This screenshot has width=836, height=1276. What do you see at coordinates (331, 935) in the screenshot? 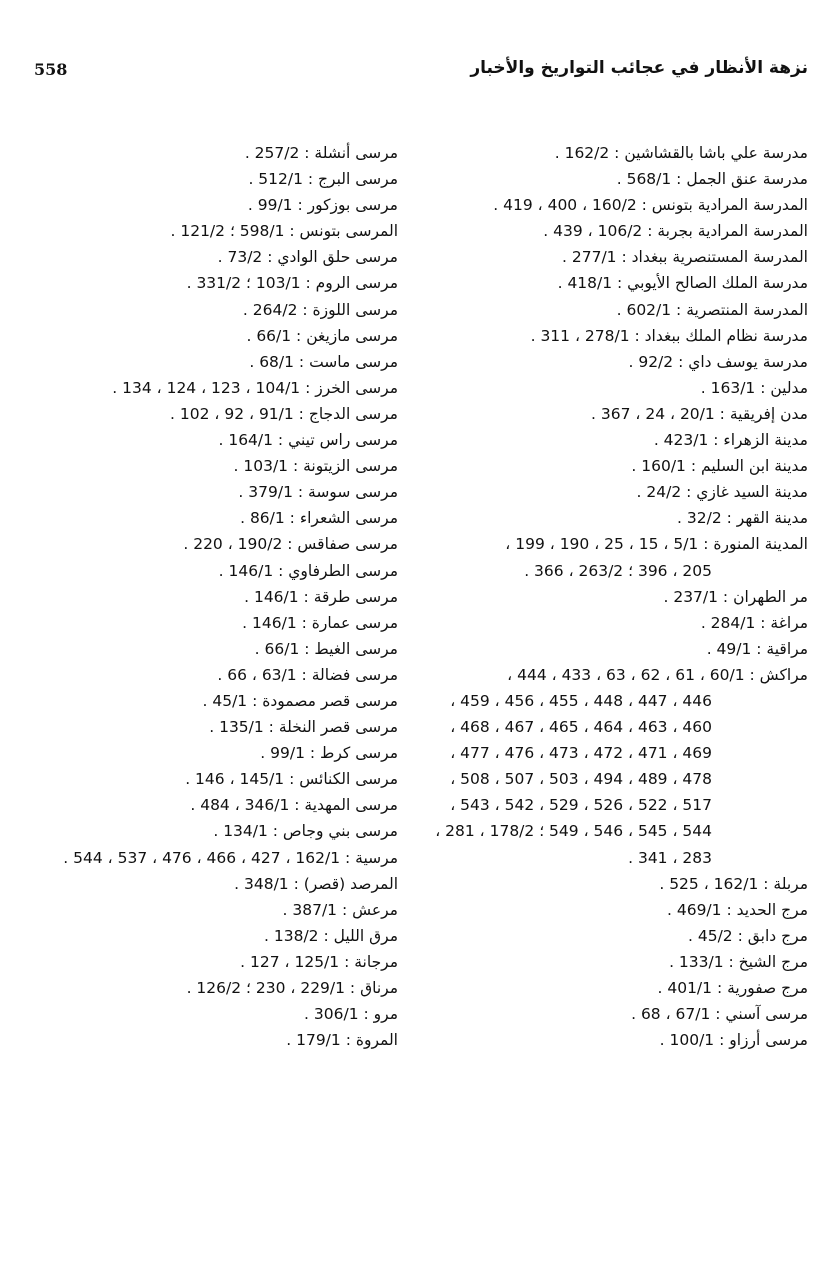
I see `index-entry: مرق الليل : 138/2 .` at bounding box center [331, 935].